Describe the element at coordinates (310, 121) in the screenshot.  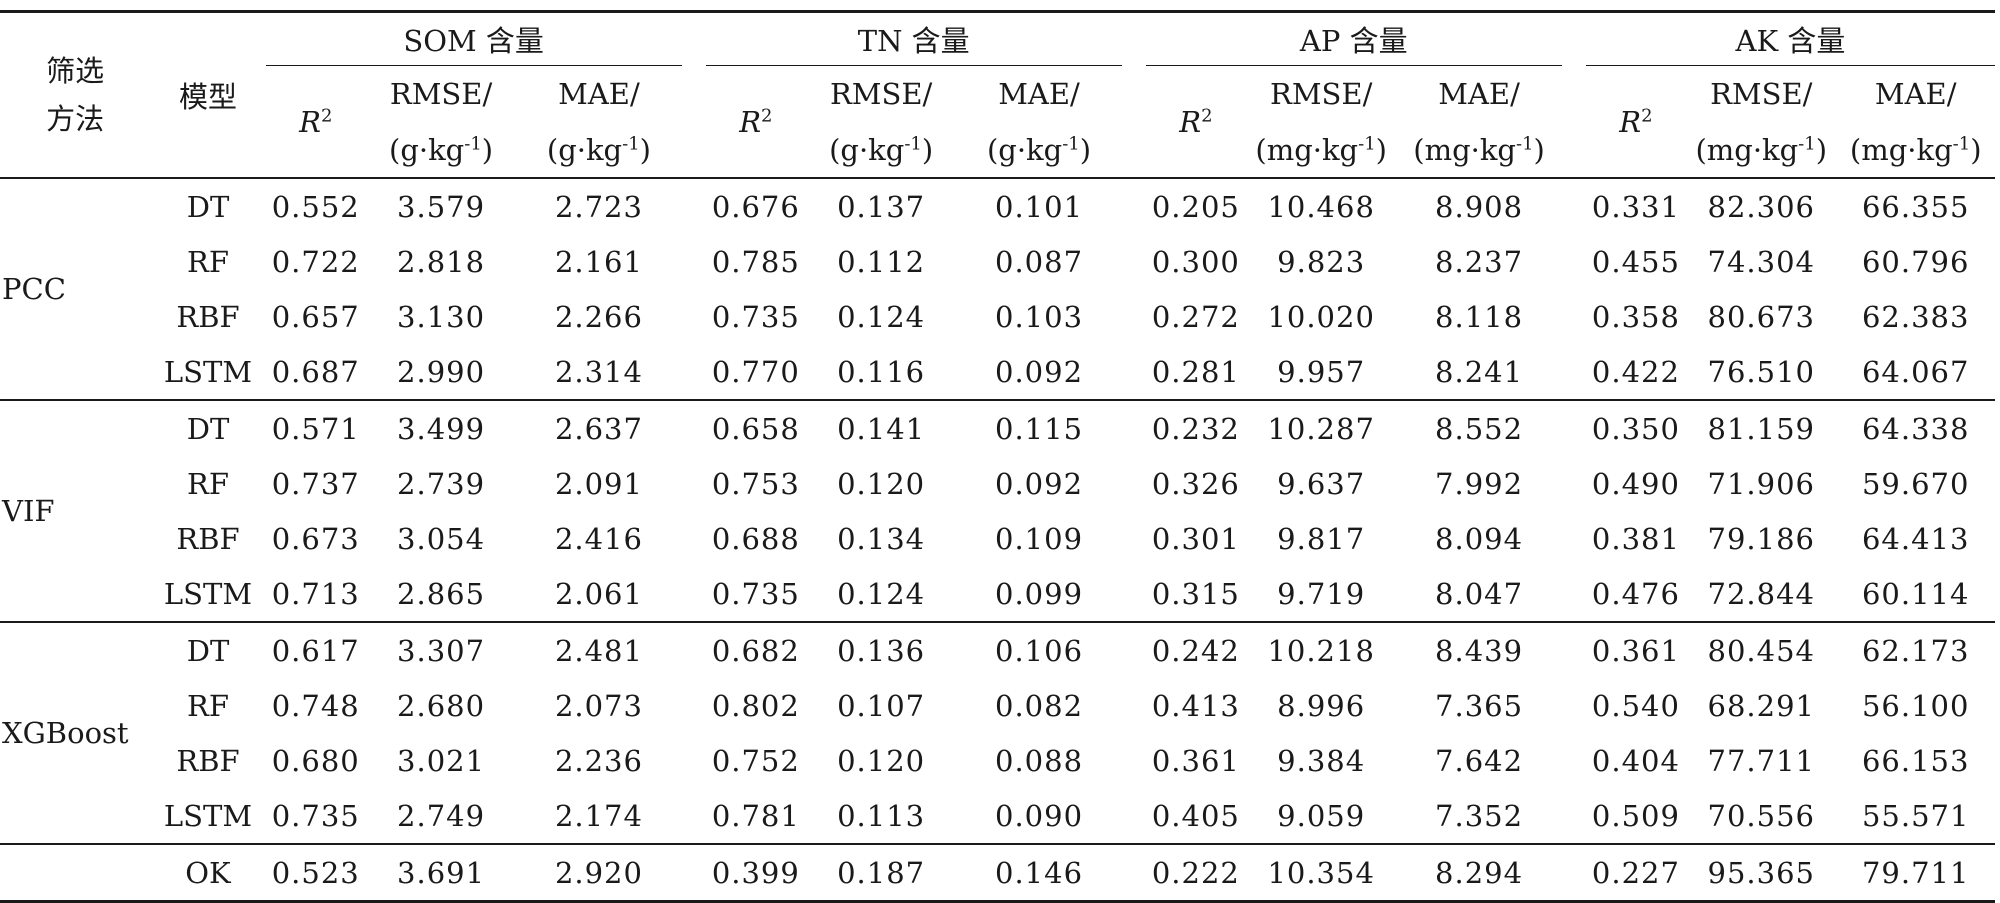
I see `r2-symbol: R` at that location.